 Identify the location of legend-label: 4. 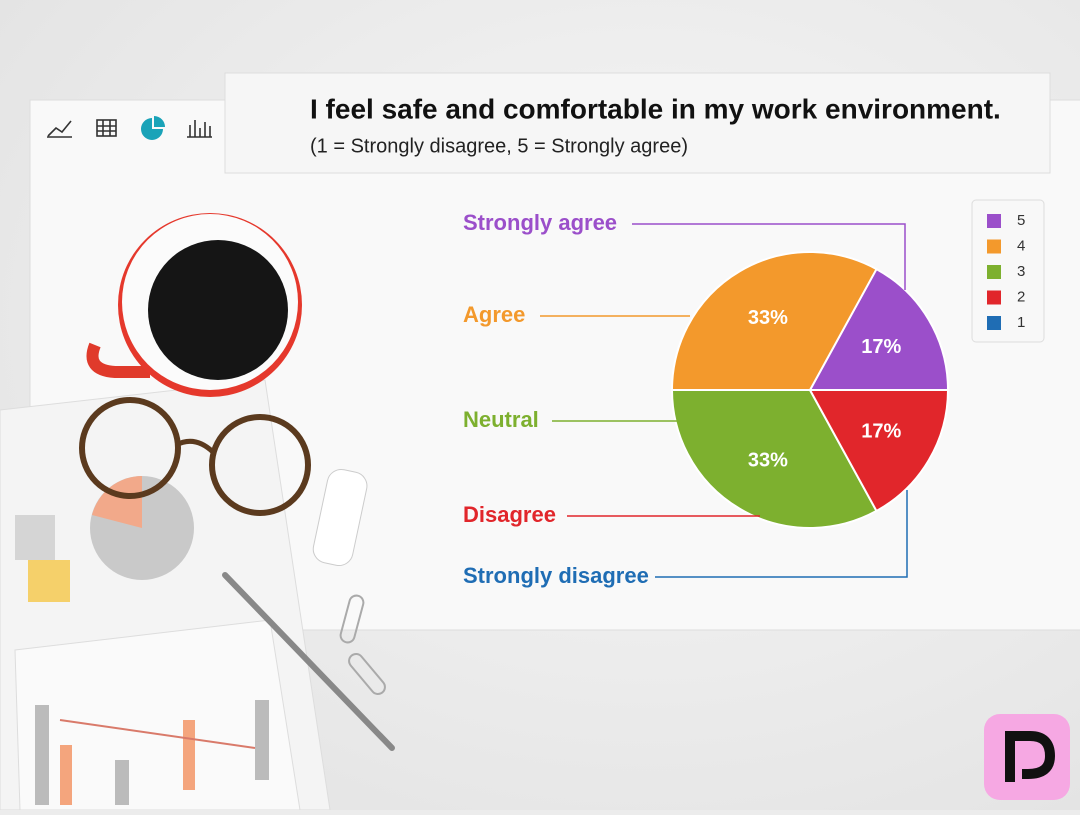
(1021, 245).